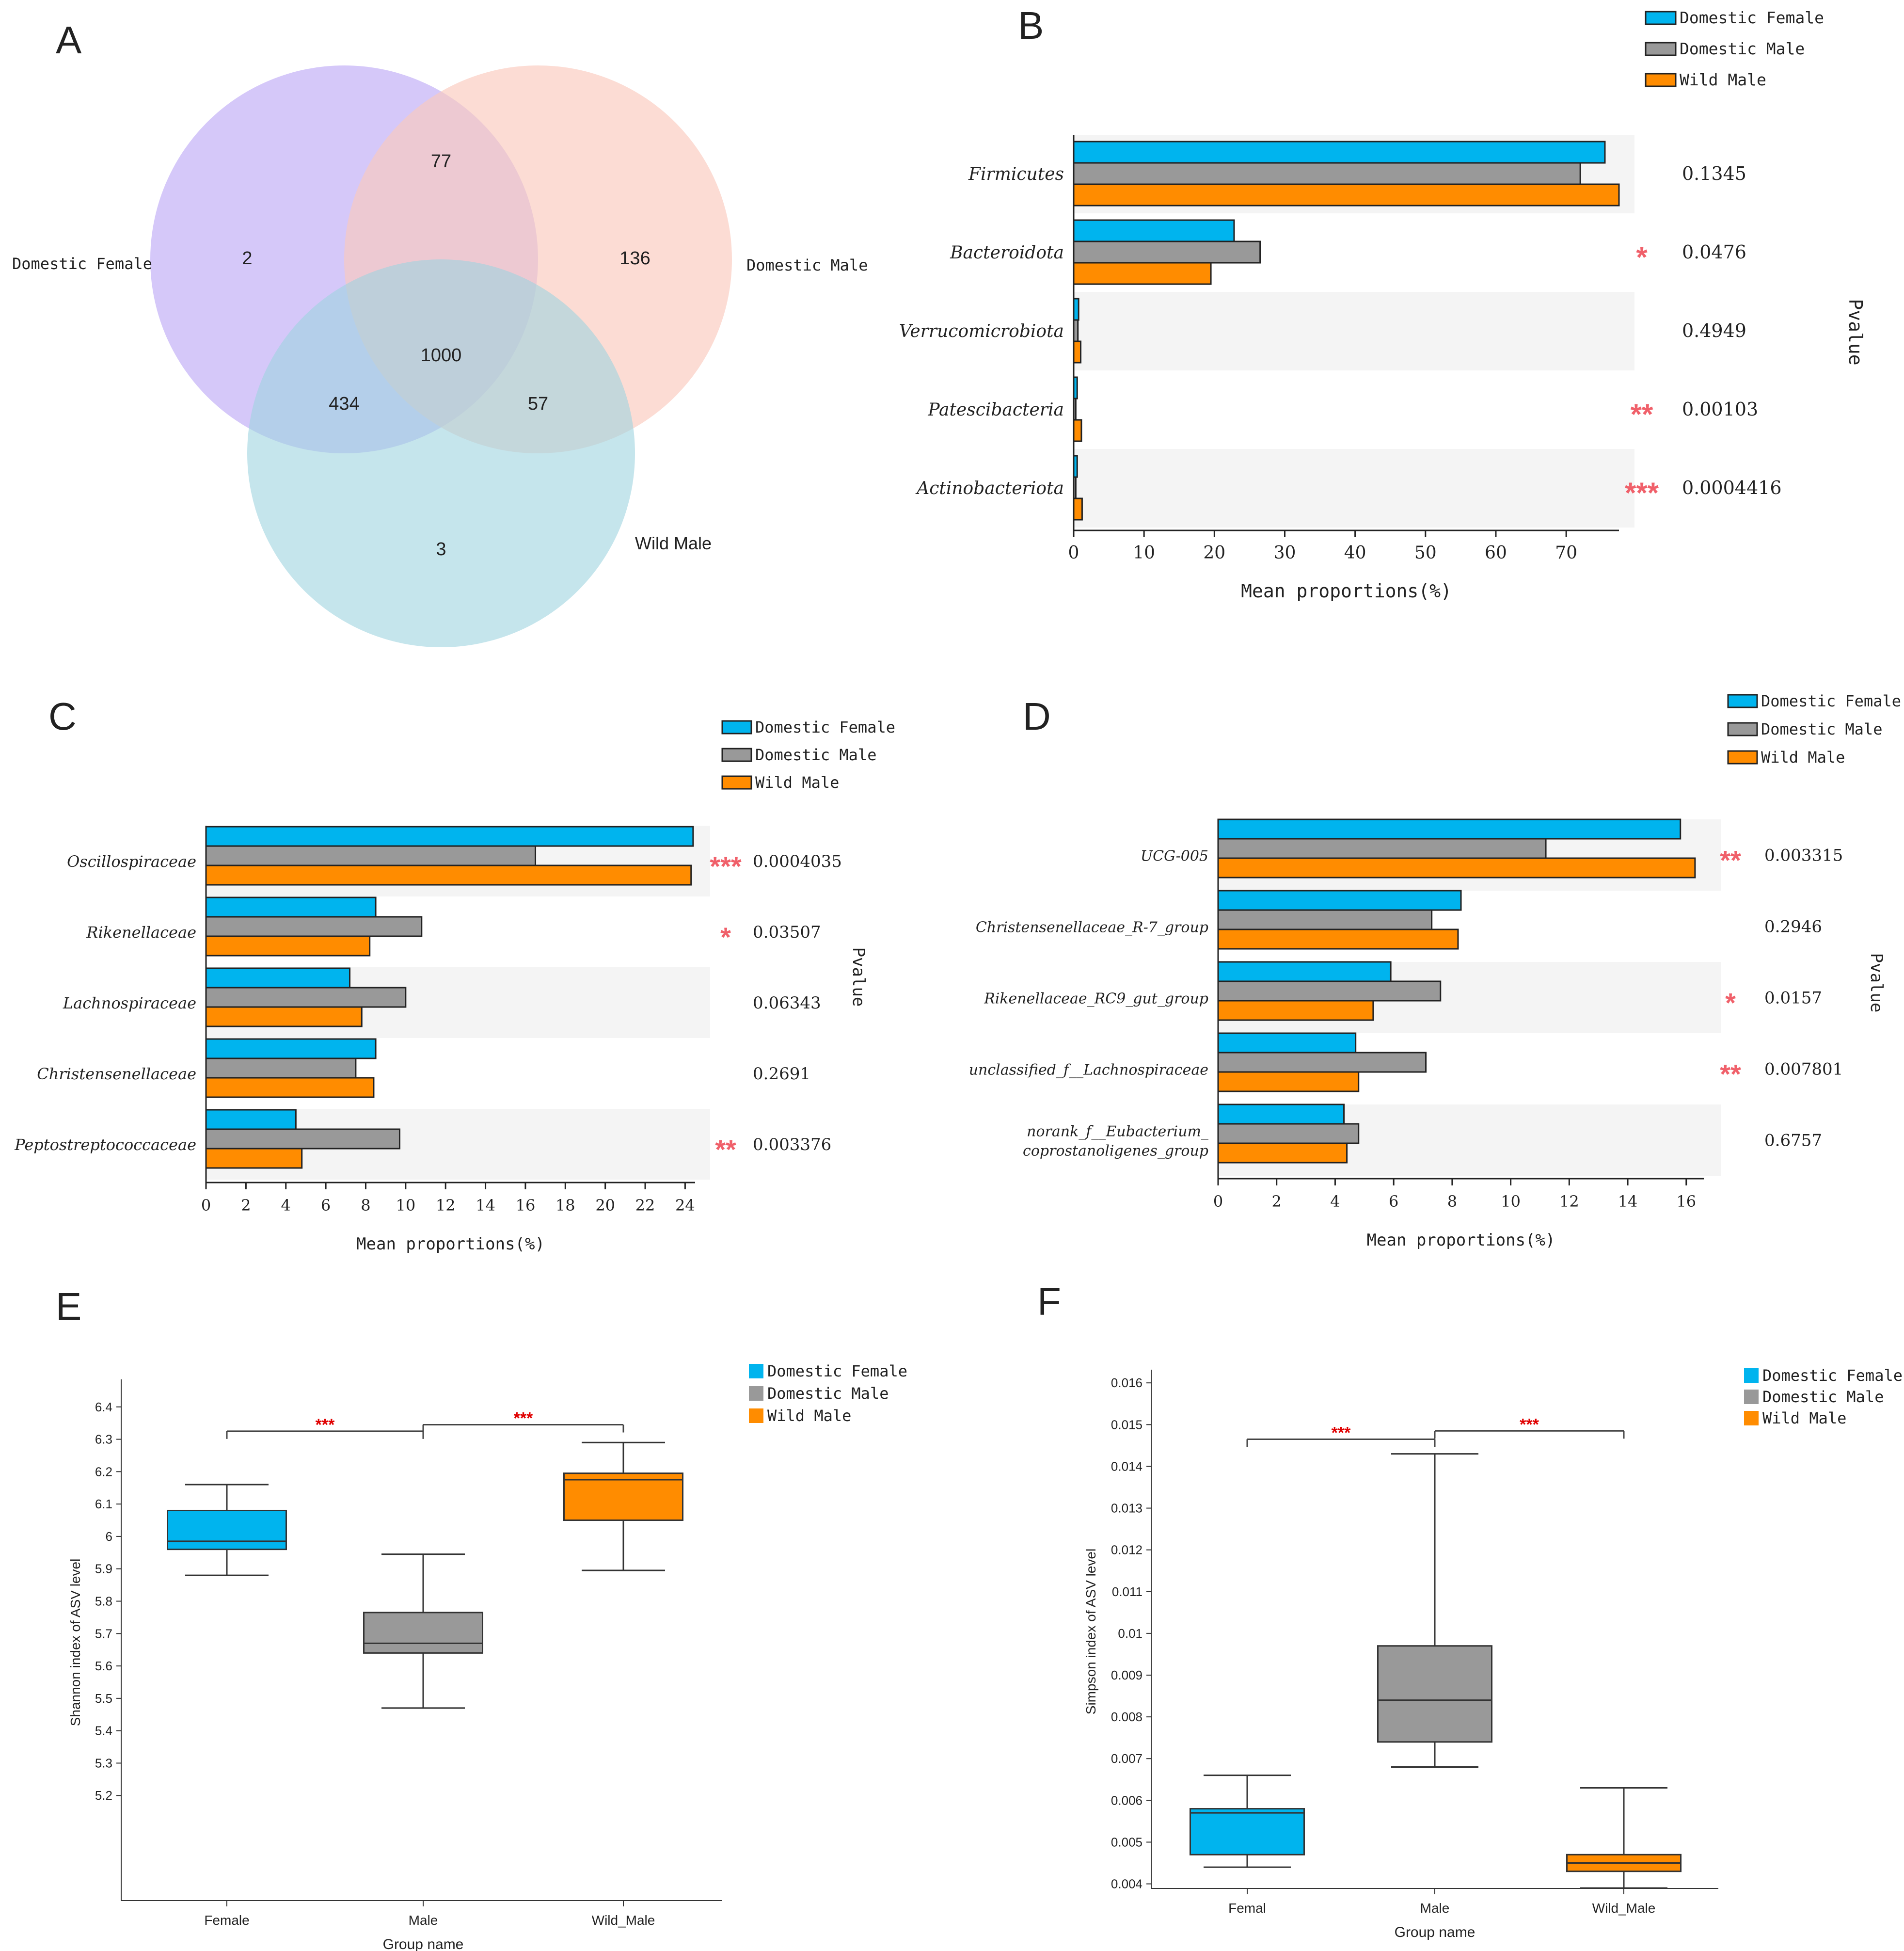 The width and height of the screenshot is (1904, 1951). What do you see at coordinates (1426, 553) in the screenshot?
I see `x-tick-label: 50` at bounding box center [1426, 553].